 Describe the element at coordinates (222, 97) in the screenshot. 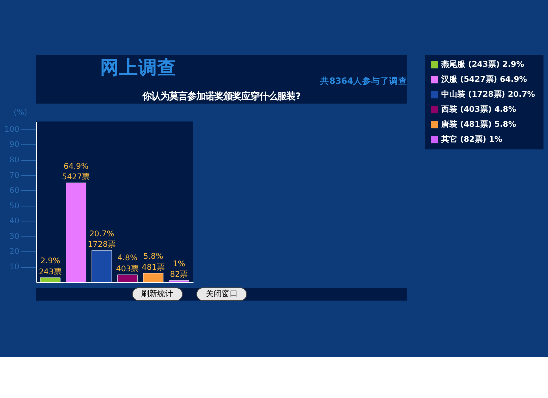

I see `text: 你认为莫言参加诺奖颁奖应穿什么服装?` at that location.